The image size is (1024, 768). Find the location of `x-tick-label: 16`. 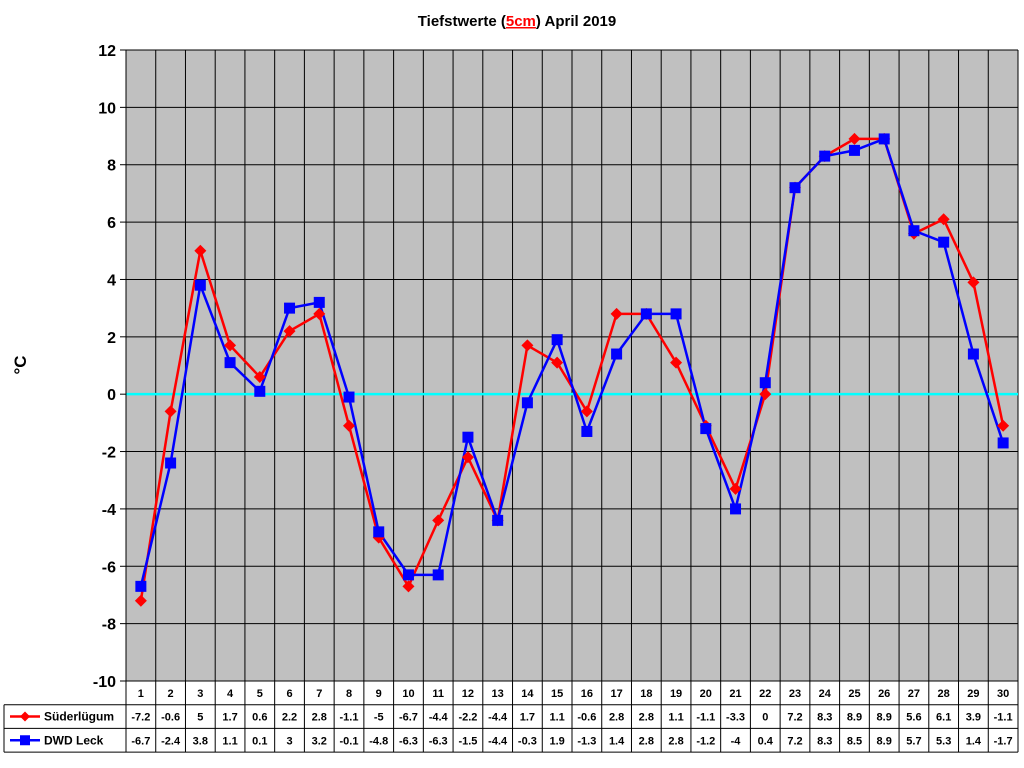

x-tick-label: 16 is located at coordinates (587, 694).